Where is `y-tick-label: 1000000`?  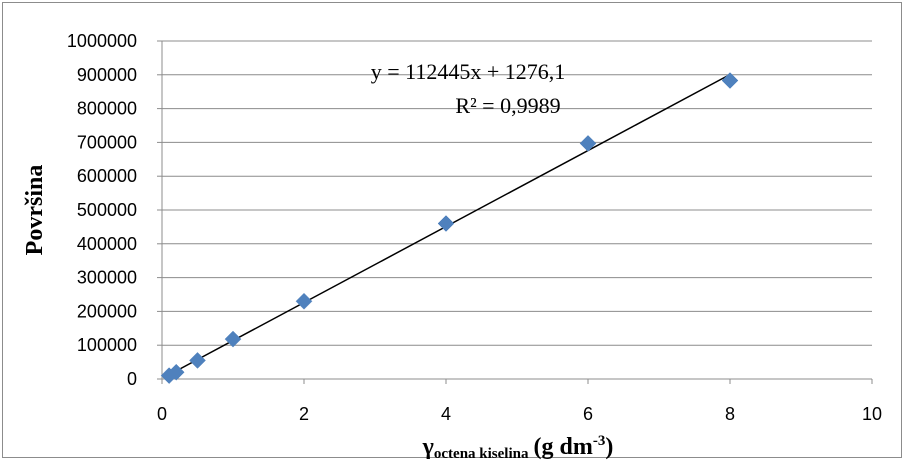
y-tick-label: 1000000 is located at coordinates (102, 41).